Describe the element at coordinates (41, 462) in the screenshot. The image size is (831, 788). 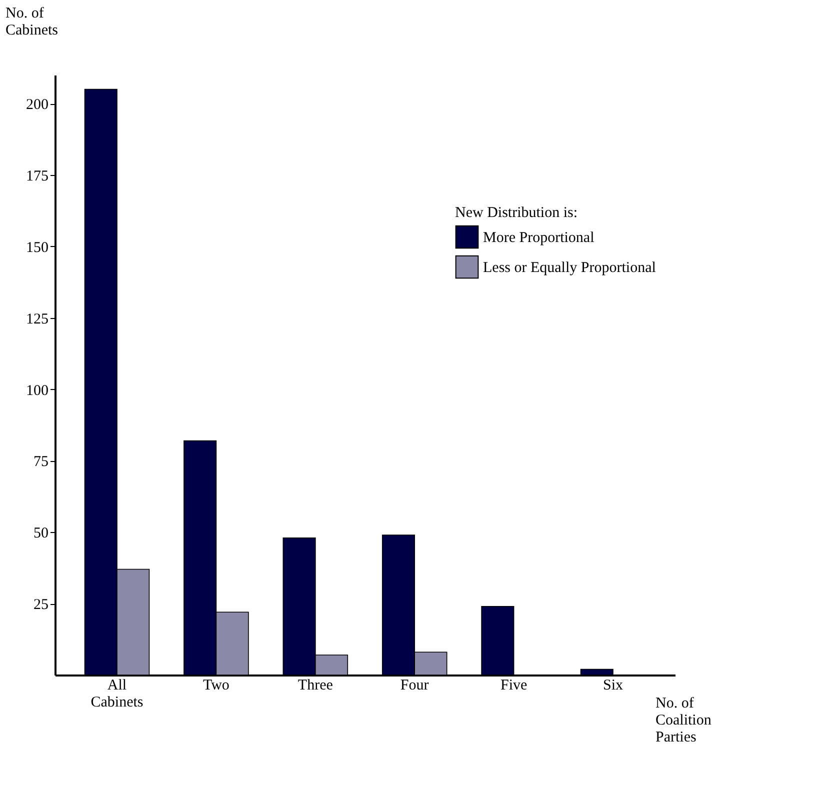
I see `y-tick-label: 75` at that location.